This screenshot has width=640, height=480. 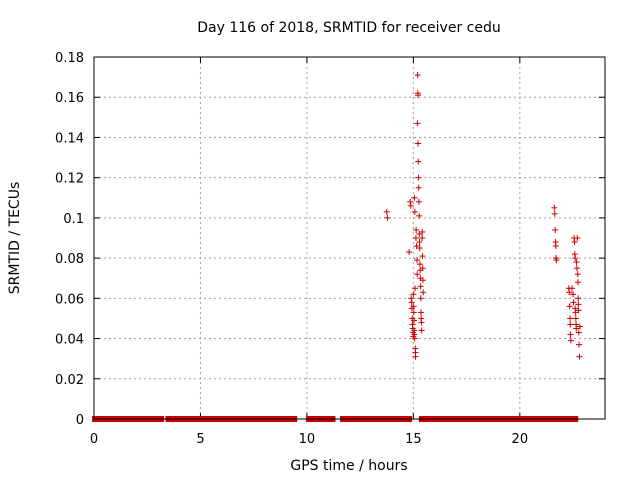 What do you see at coordinates (307, 439) in the screenshot?
I see `x-tick-label: 10` at bounding box center [307, 439].